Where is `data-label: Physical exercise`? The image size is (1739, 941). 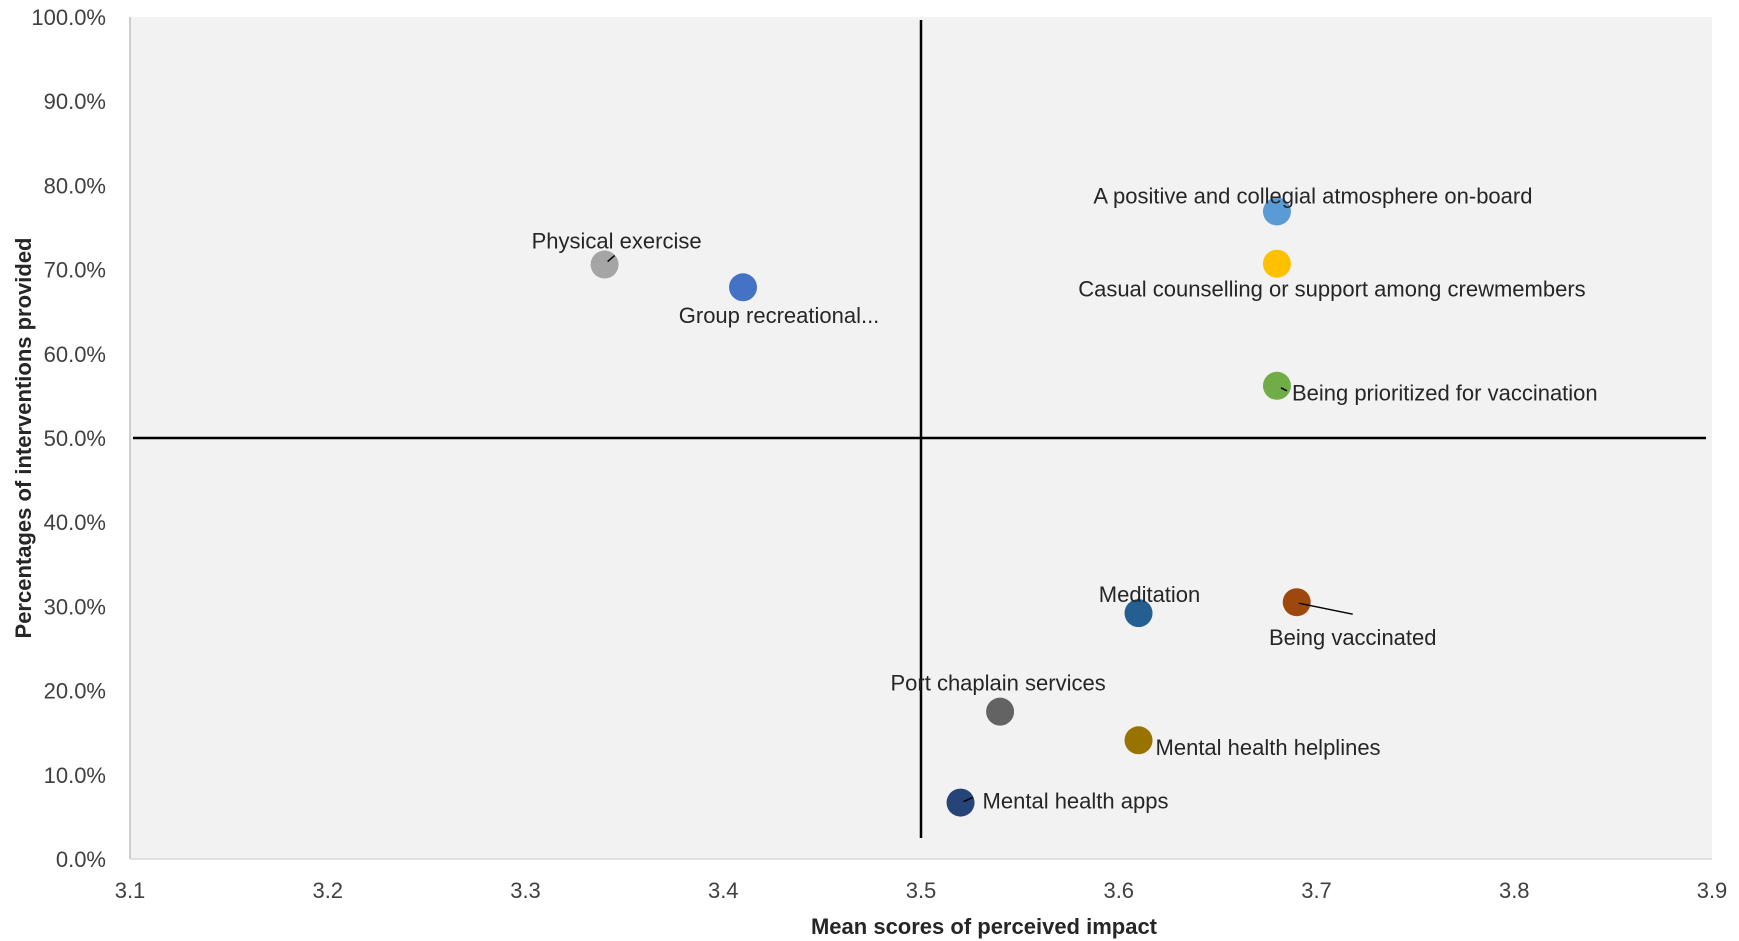 data-label: Physical exercise is located at coordinates (617, 240).